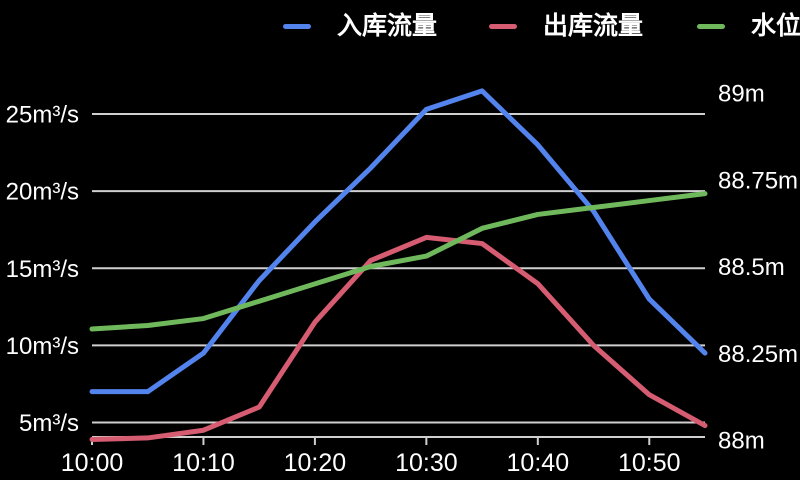  I want to click on y-axis-right-label: 88.25m, so click(758, 354).